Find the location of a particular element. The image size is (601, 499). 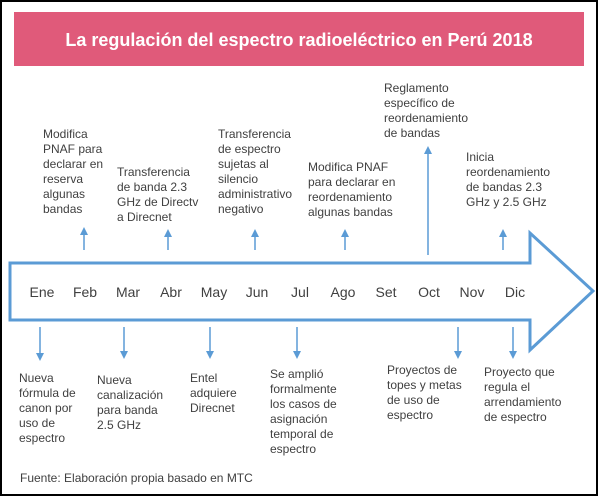

event-text: Se amplió is located at coordinates (297, 374).